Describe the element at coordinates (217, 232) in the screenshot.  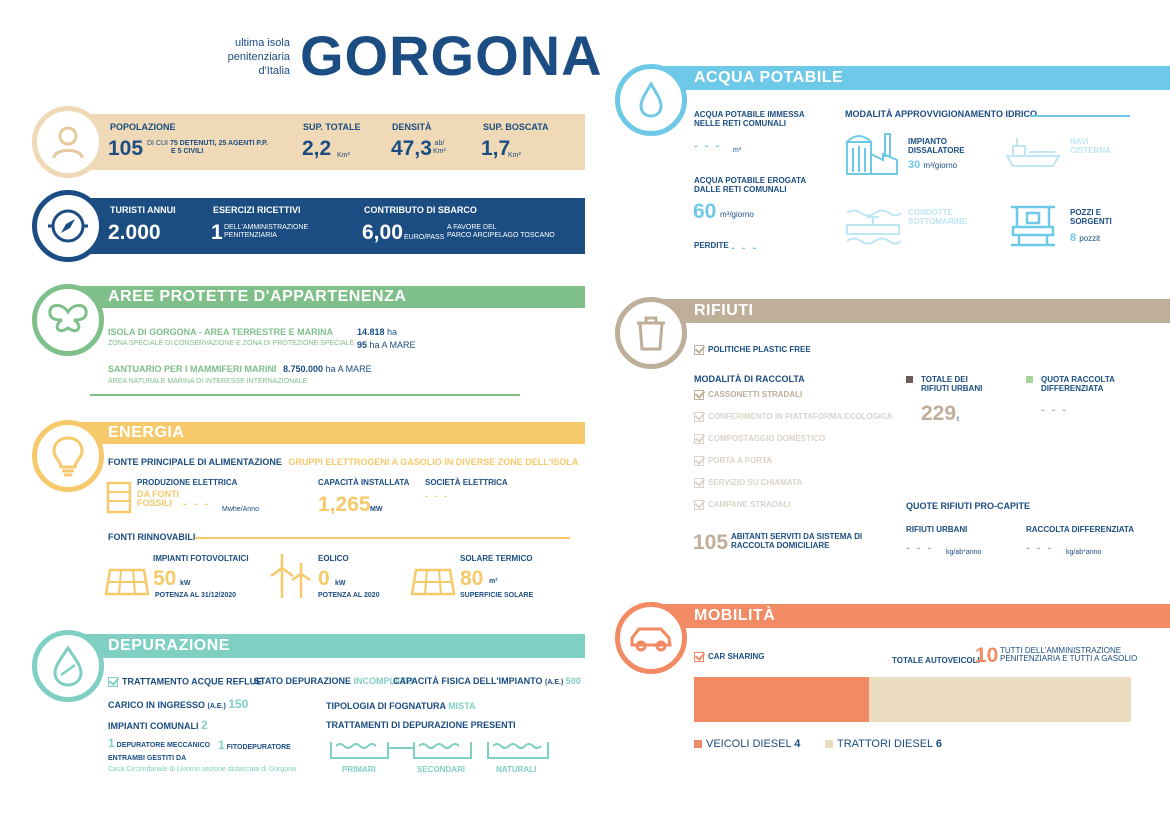
I see `esercizi-value: 1` at that location.